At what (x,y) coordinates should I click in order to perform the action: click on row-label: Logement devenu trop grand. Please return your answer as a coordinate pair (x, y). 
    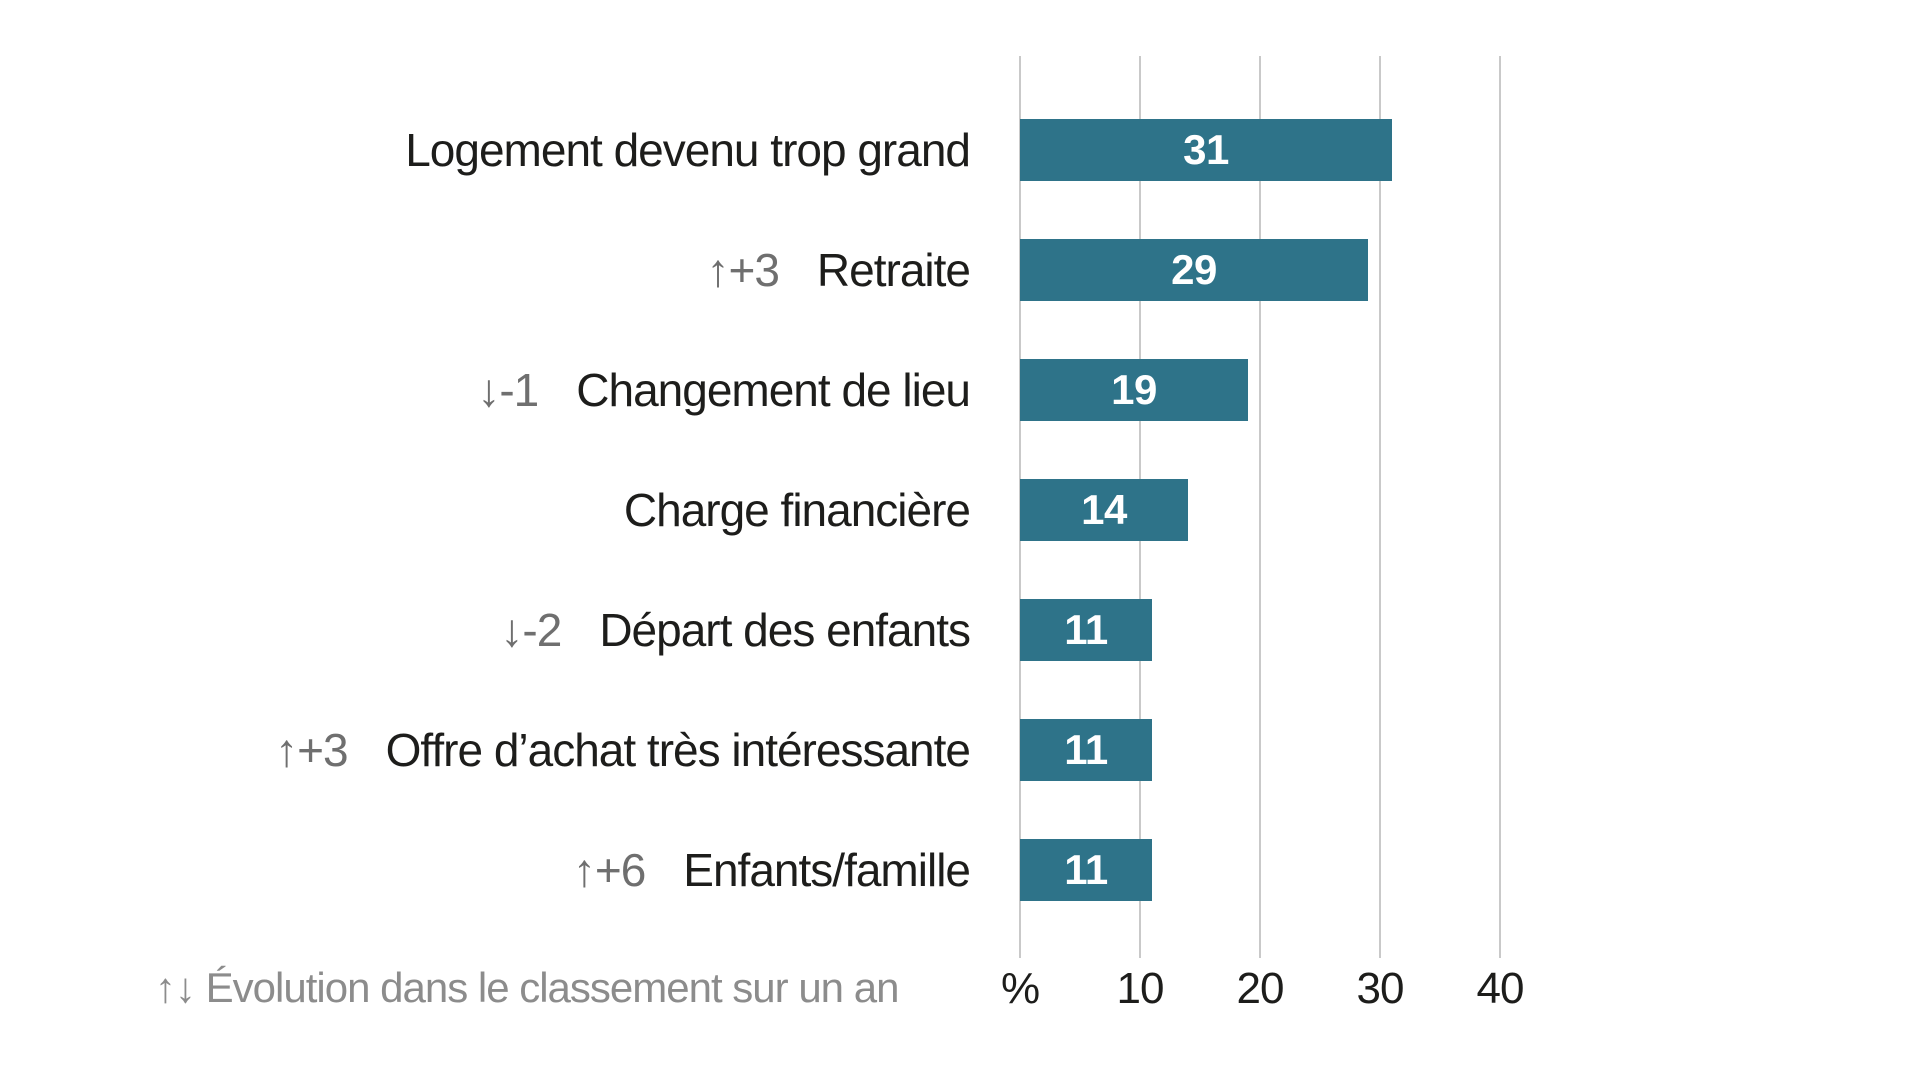
    Looking at the image, I should click on (688, 150).